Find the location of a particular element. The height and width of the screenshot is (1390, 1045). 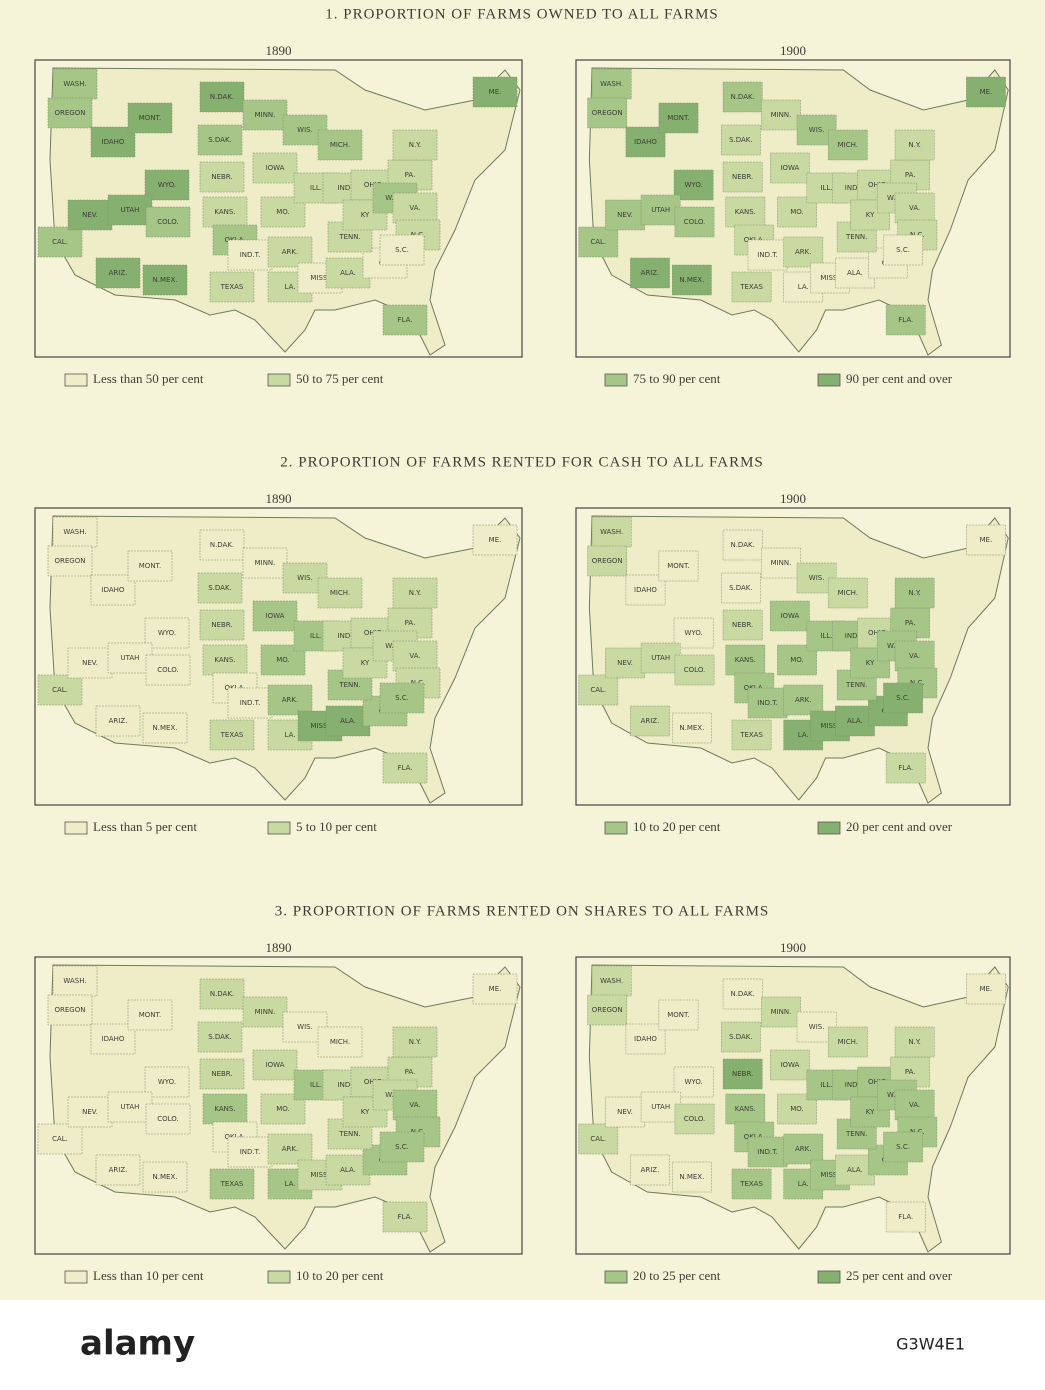

state-label: VA. is located at coordinates (914, 208).